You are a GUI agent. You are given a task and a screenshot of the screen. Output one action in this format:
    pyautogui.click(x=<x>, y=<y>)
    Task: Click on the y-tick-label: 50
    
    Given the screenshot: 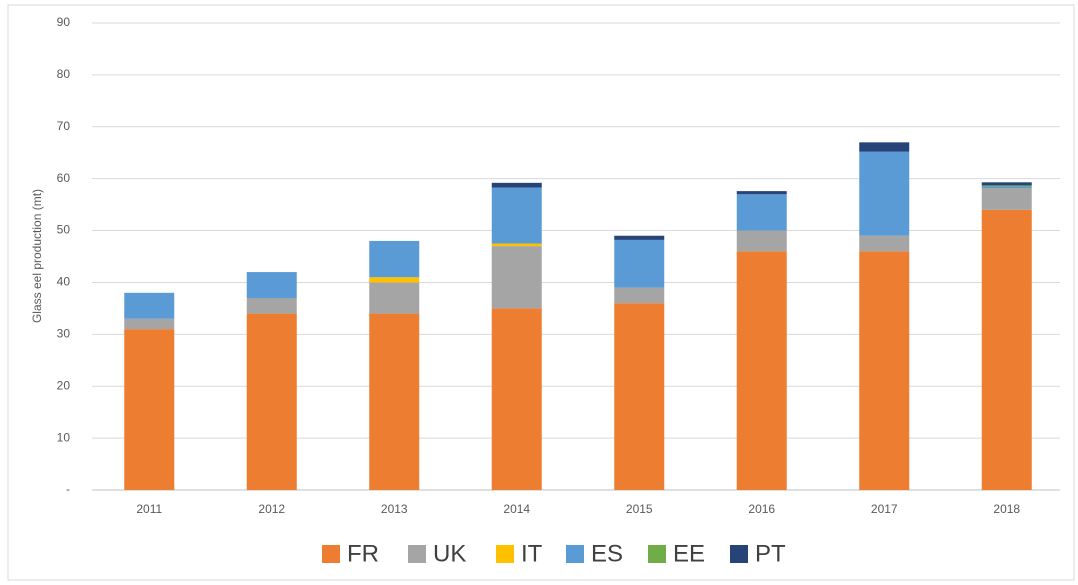 What is the action you would take?
    pyautogui.click(x=64, y=230)
    